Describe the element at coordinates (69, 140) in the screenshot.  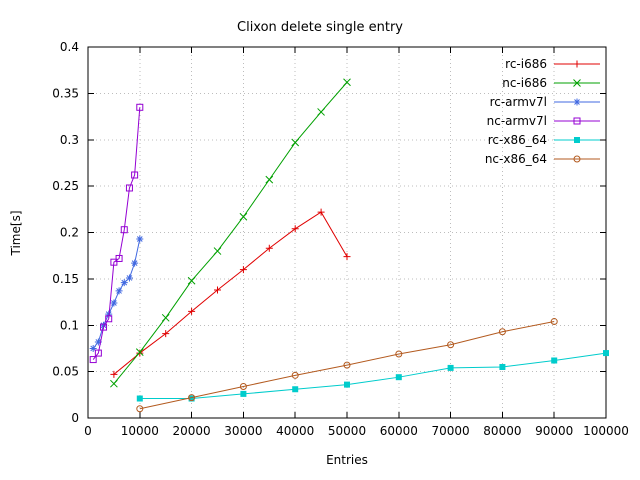
I see `y-tick-label: 0.3` at that location.